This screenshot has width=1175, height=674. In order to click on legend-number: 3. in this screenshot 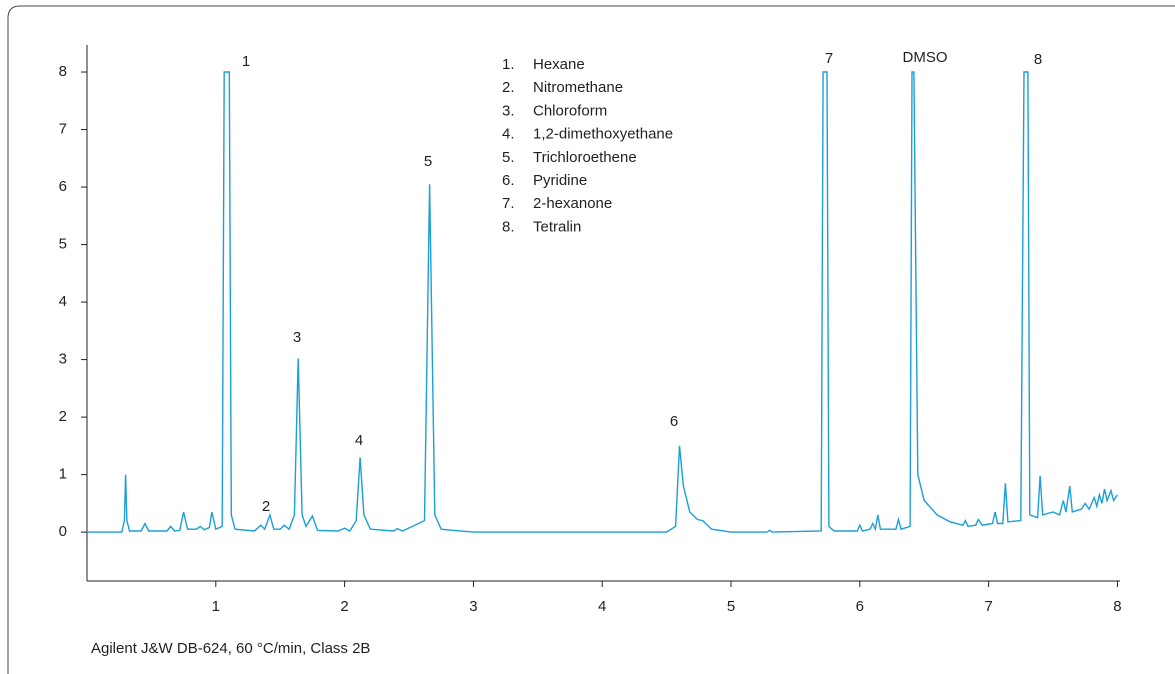, I will do `click(508, 110)`.